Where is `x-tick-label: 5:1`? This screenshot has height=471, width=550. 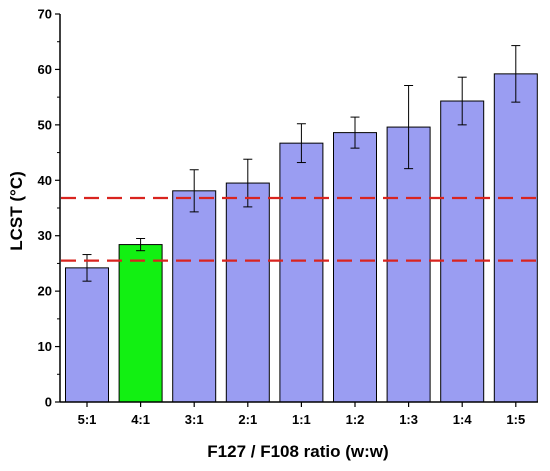
x-tick-label: 5:1 is located at coordinates (87, 419).